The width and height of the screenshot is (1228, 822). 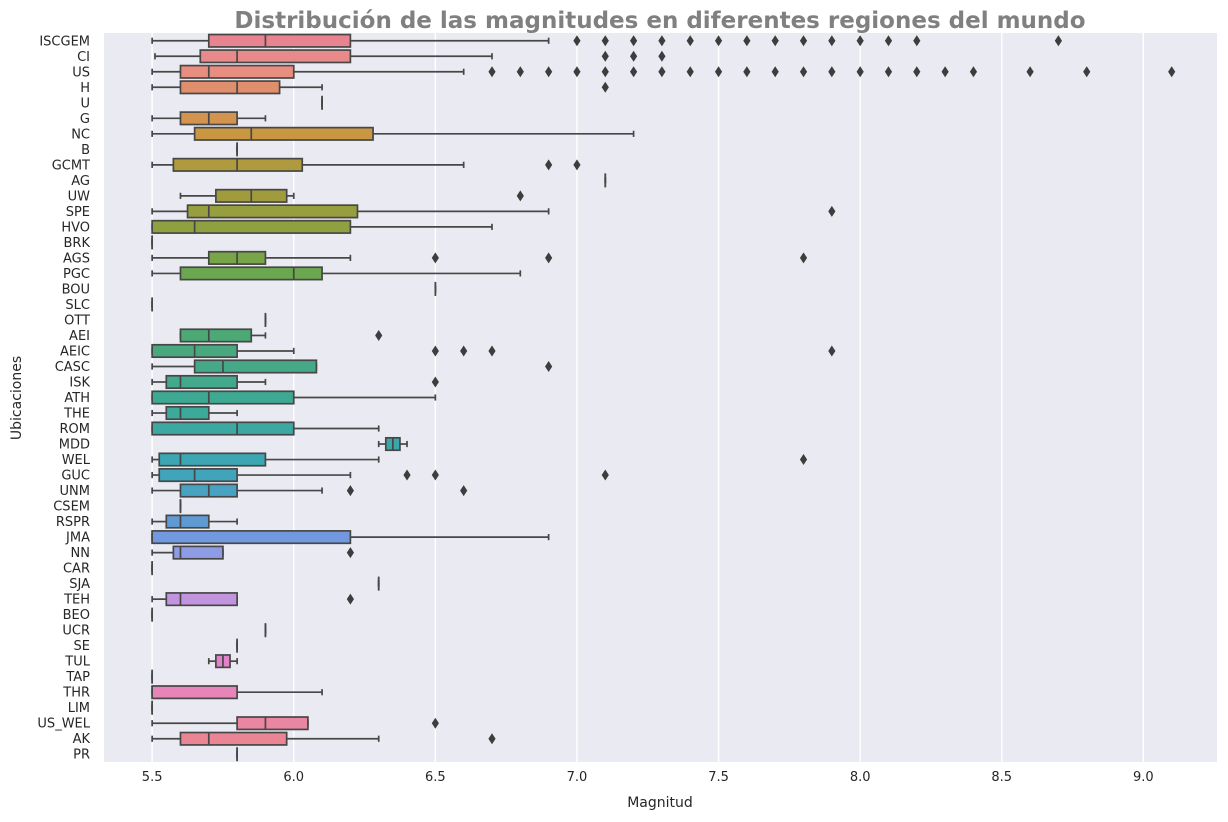 I want to click on y-tick-label: SE, so click(x=82, y=646).